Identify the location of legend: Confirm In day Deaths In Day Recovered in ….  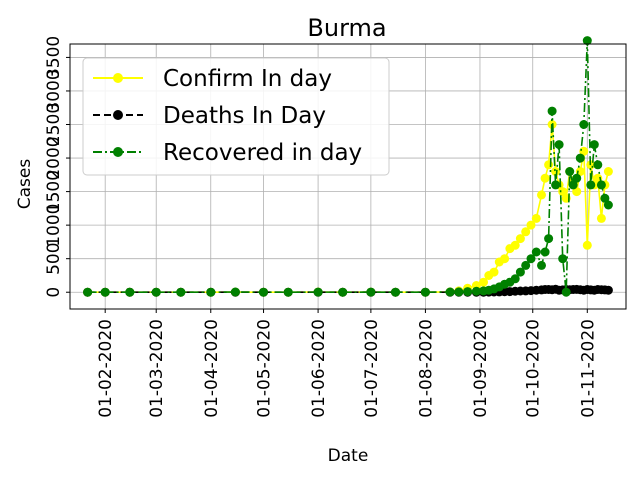
(236, 116).